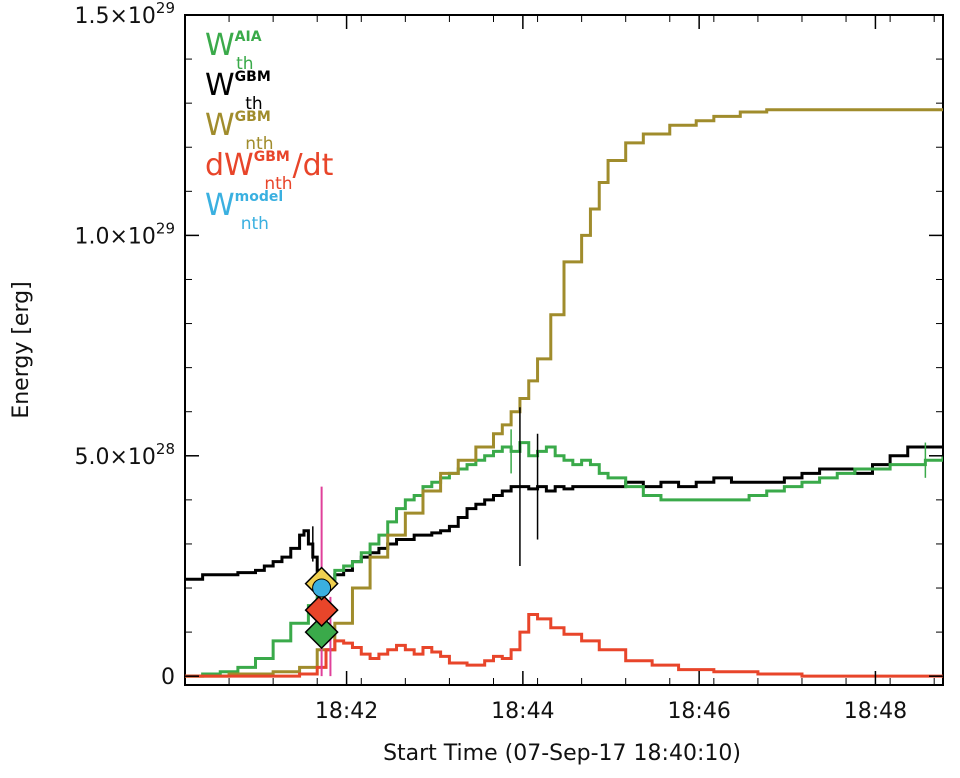 This screenshot has height=778, width=960. I want to click on legend-entry: Wmodel nth, so click(244, 211).